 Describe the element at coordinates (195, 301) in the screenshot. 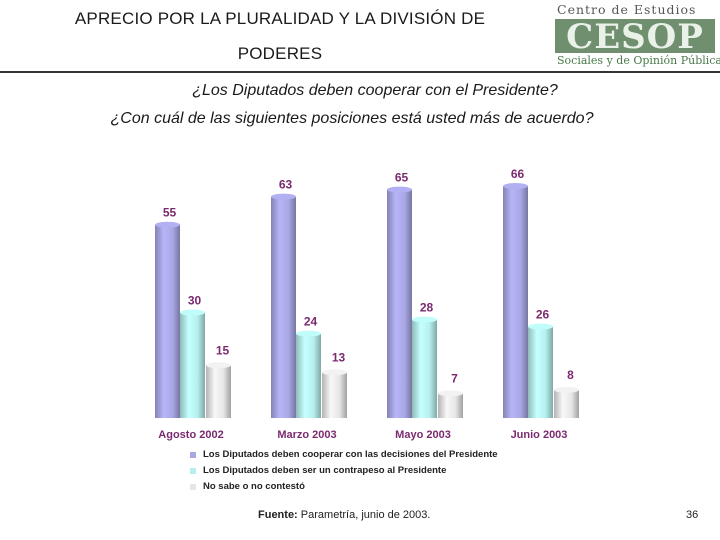

I see `data-label-2-1: 30` at that location.